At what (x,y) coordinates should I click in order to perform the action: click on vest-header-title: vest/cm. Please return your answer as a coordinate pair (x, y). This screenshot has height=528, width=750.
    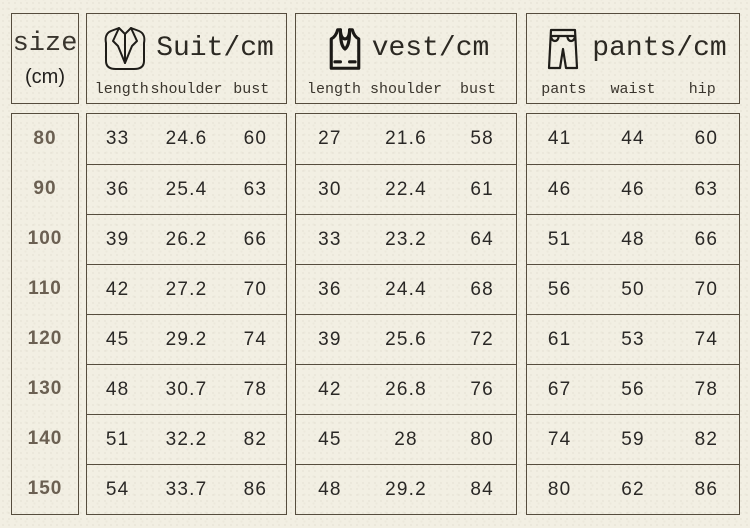
    Looking at the image, I should click on (430, 48).